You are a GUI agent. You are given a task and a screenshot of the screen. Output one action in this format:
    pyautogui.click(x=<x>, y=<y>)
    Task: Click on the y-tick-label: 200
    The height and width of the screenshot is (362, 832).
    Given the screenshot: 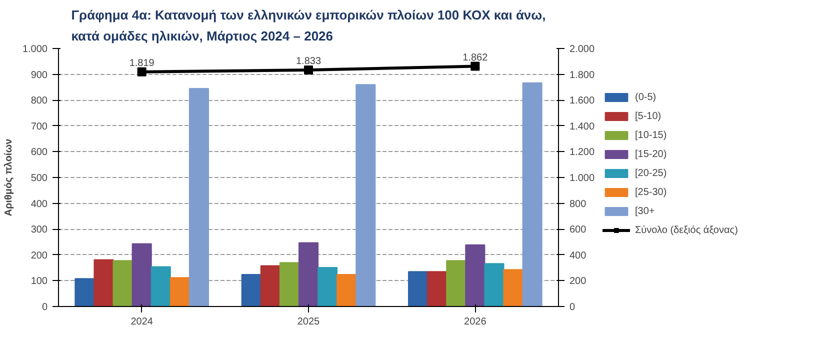 What is the action you would take?
    pyautogui.click(x=39, y=256)
    